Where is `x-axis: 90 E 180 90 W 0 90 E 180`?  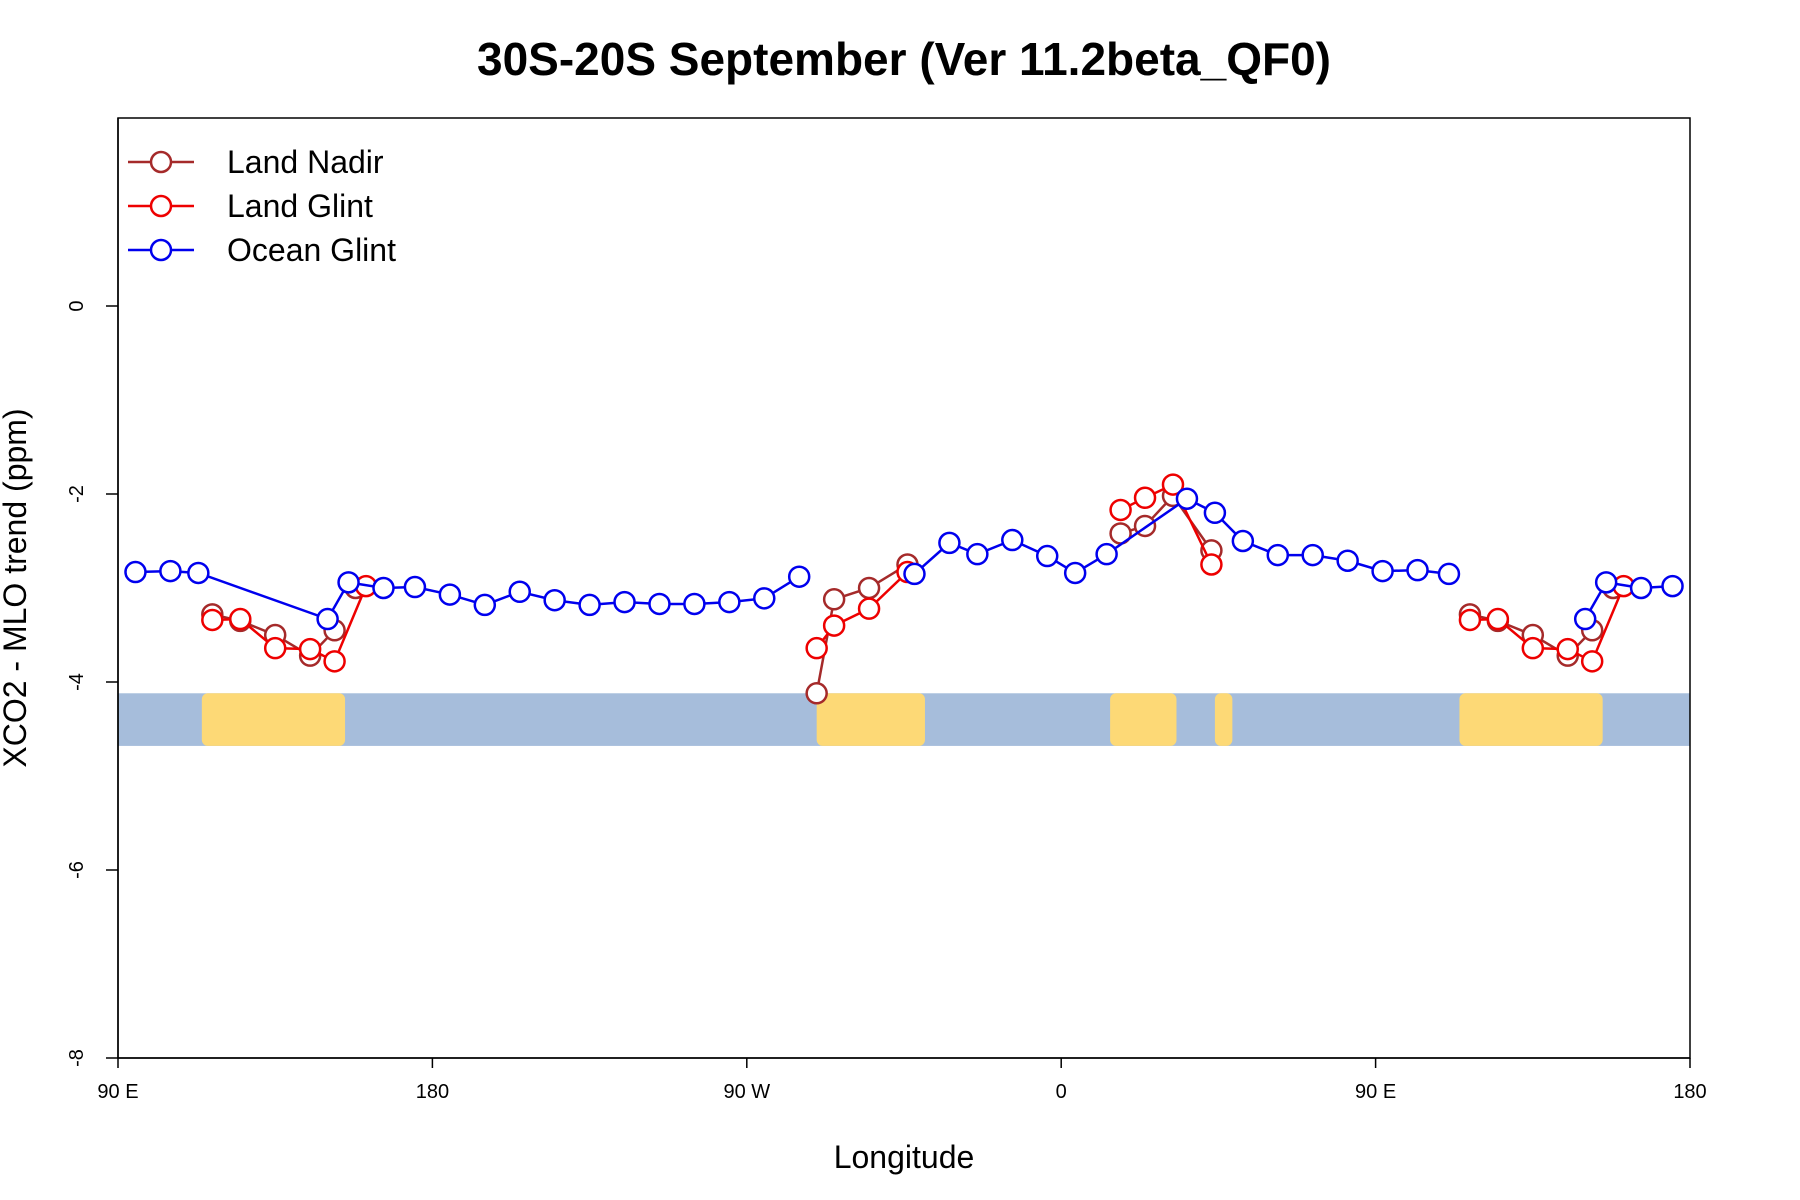 x-axis: 90 E 180 90 W 0 90 E 180 is located at coordinates (902, 1080).